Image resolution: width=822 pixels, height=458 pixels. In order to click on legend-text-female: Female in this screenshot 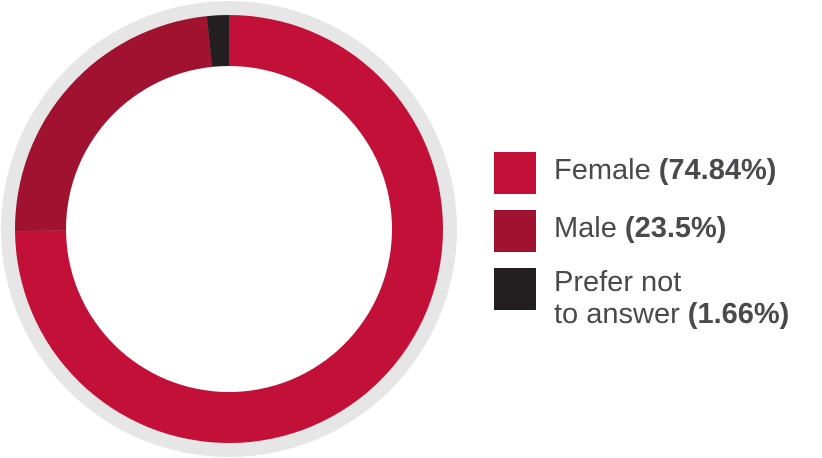, I will do `click(602, 170)`.